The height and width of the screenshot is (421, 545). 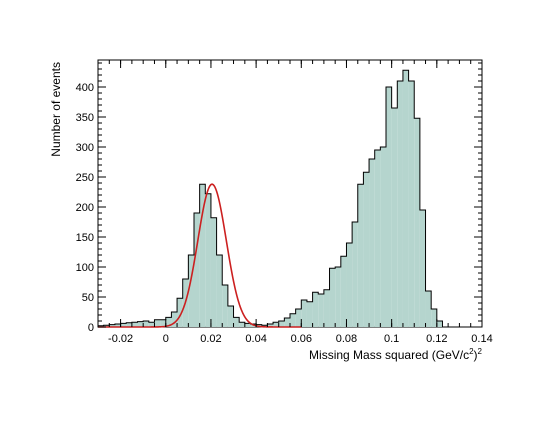 What do you see at coordinates (166, 339) in the screenshot?
I see `x-tick-label: 0` at bounding box center [166, 339].